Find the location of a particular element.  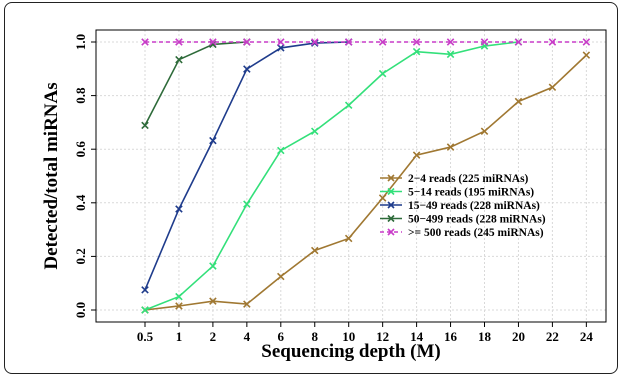

legend-label: 50−499 reads (228 miRNAs) is located at coordinates (477, 220).